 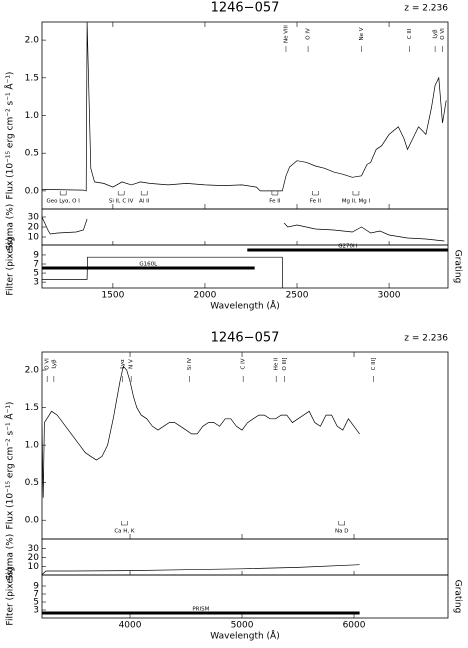 I want to click on line-id: Geo Lyα, O I, so click(x=63, y=202).